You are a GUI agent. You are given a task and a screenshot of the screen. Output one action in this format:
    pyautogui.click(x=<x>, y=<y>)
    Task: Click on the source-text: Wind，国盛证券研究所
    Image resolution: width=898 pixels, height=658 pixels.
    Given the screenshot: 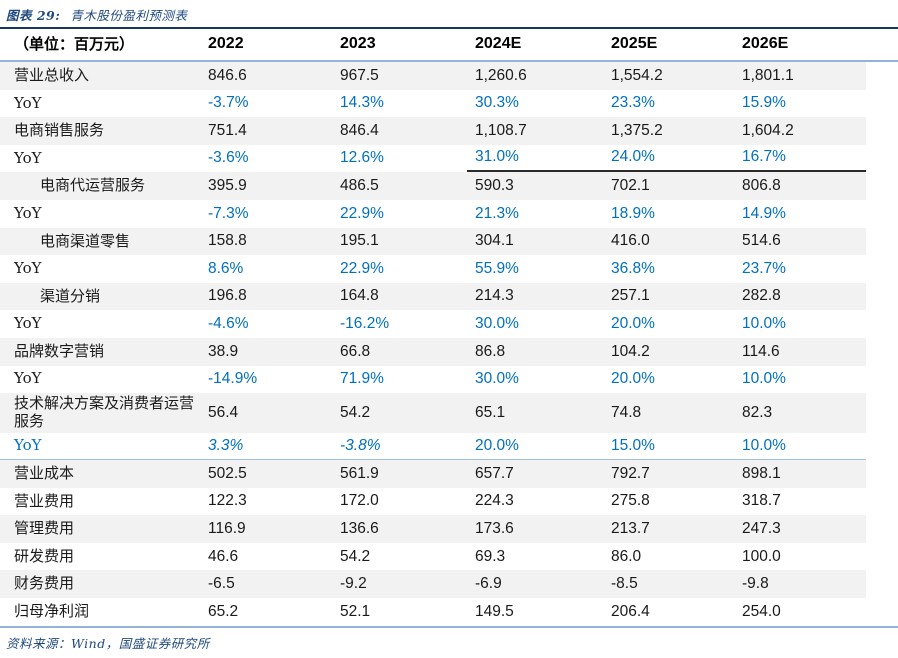 What is the action you would take?
    pyautogui.click(x=140, y=643)
    